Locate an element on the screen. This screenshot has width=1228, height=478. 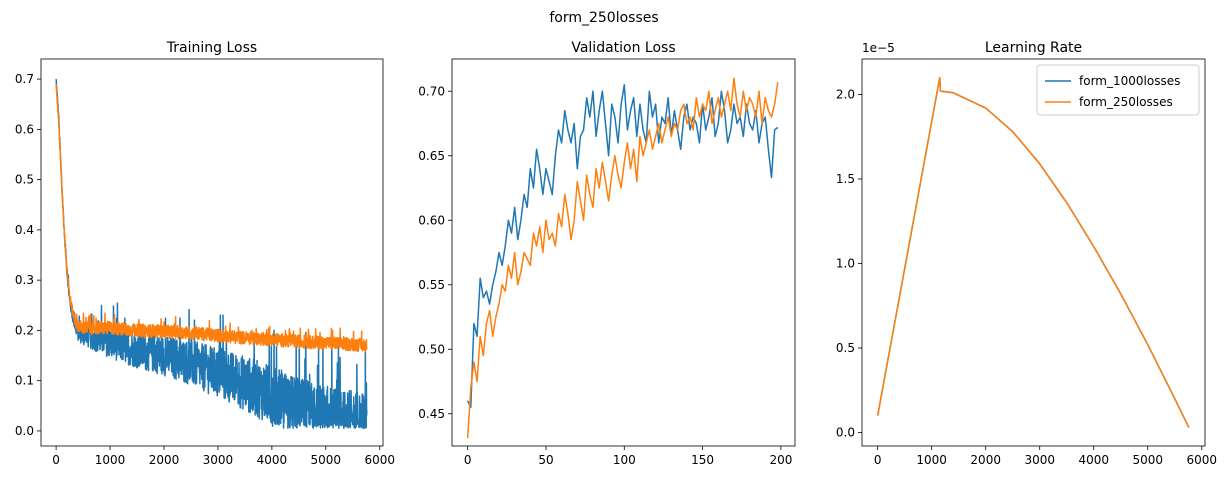
x-tick-label: 200 is located at coordinates (780, 460).